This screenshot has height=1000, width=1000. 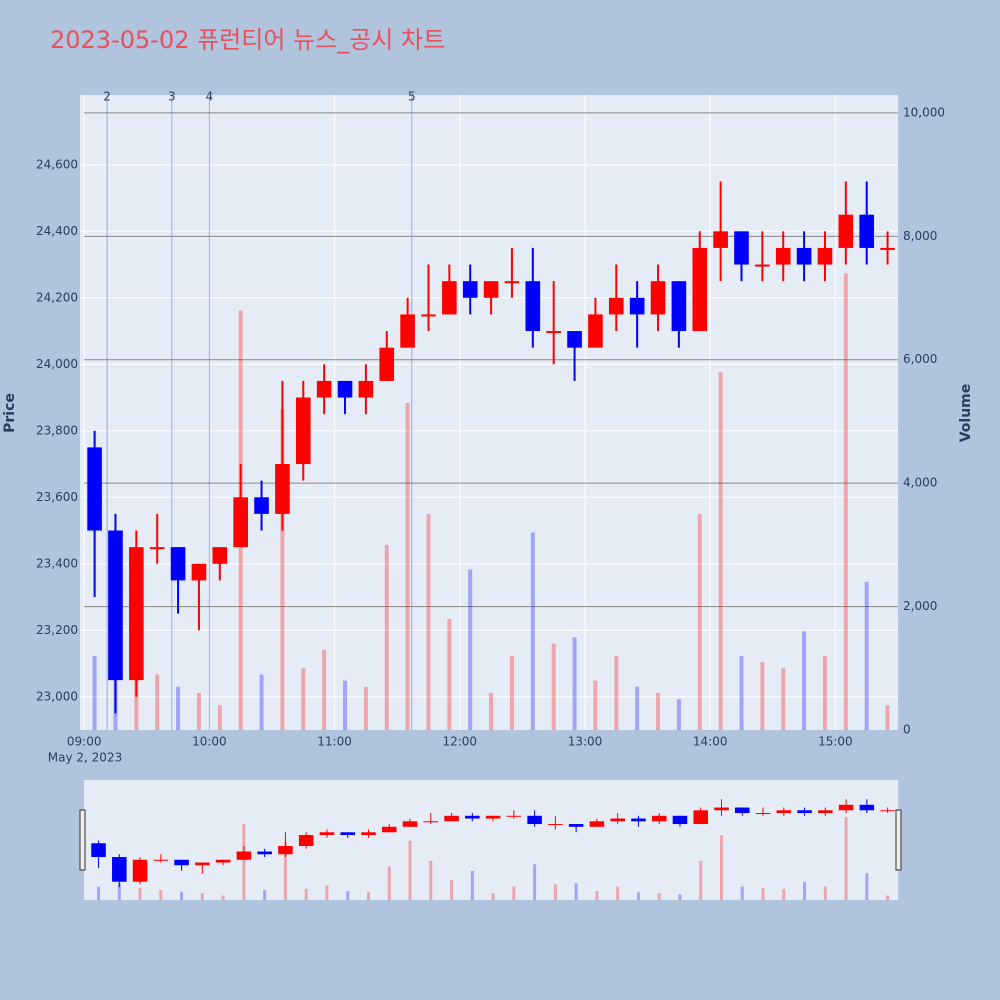 I want to click on y2-tick-label: 4,000, so click(x=920, y=483).